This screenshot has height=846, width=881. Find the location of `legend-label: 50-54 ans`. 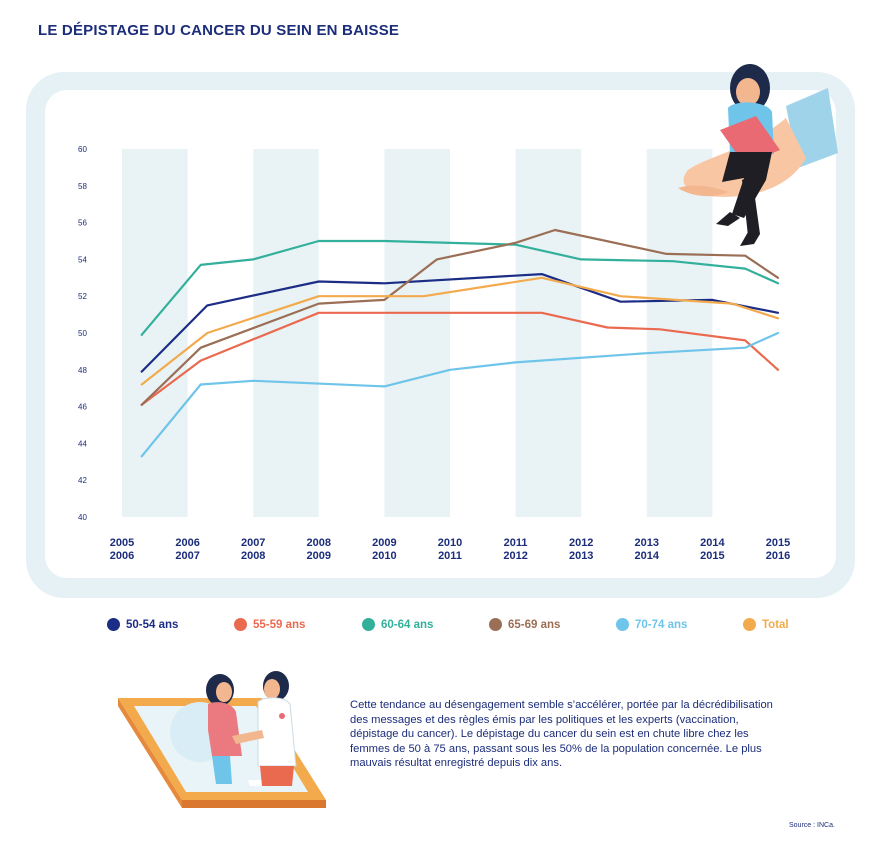

legend-label: 50-54 ans is located at coordinates (152, 624).